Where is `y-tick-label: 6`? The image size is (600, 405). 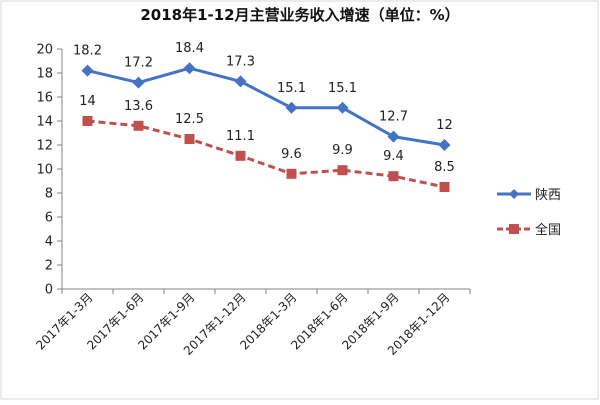
y-tick-label: 6 is located at coordinates (49, 218).